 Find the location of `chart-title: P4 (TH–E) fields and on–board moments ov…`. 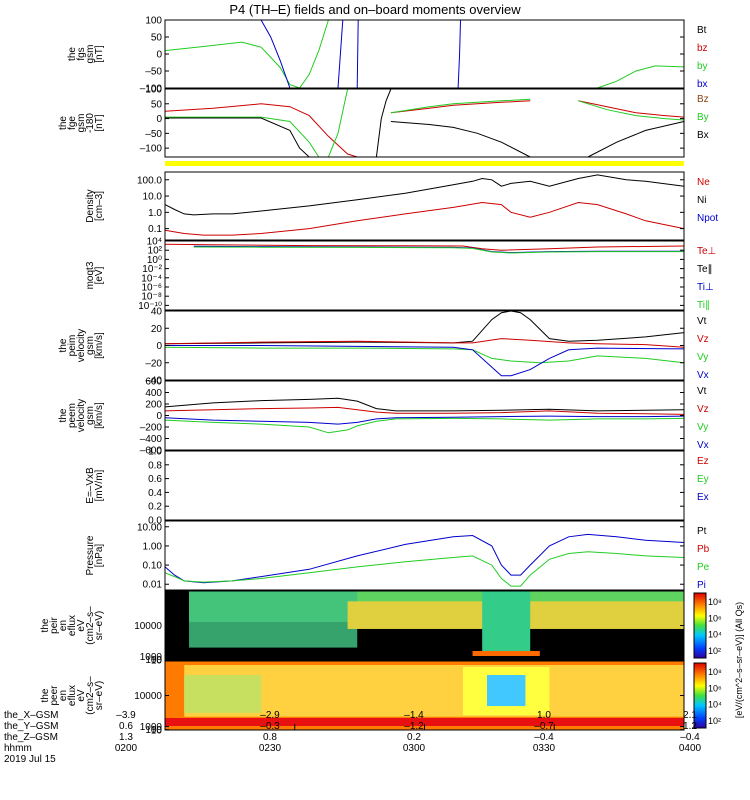

chart-title: P4 (TH–E) fields and on–board moments ov… is located at coordinates (375, 9).